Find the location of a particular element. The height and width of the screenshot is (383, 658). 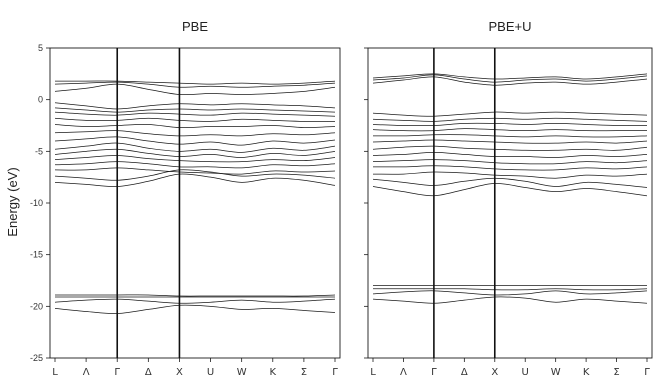

panel-title: PBE is located at coordinates (195, 26).